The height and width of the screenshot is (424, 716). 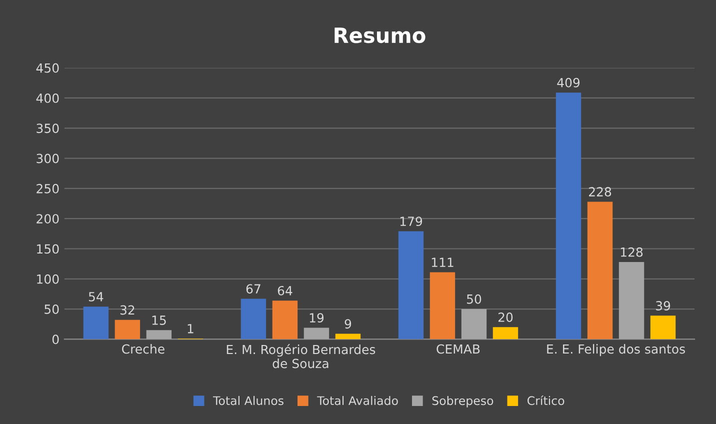 What do you see at coordinates (51, 309) in the screenshot?
I see `y-tick-label: 50` at bounding box center [51, 309].